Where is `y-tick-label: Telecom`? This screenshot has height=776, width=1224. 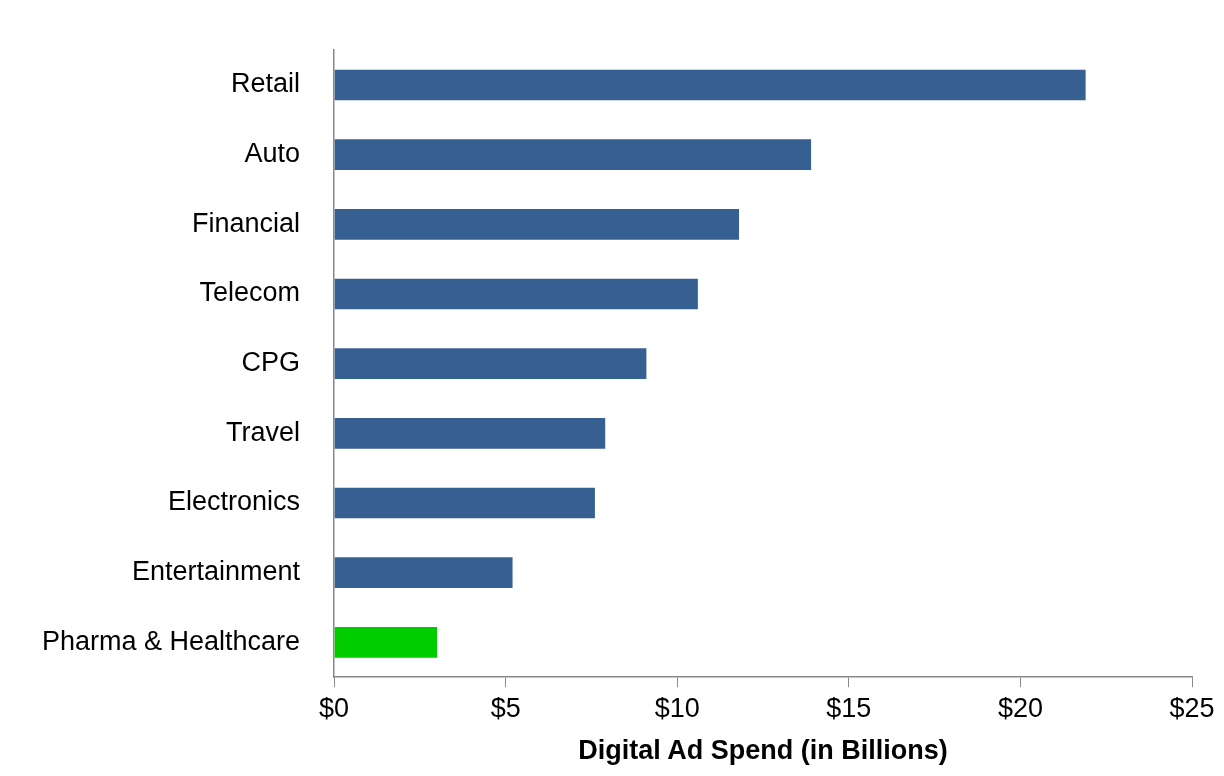 y-tick-label: Telecom is located at coordinates (250, 292).